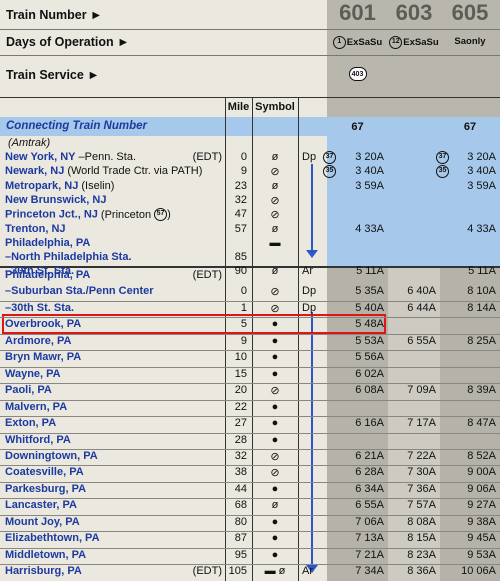  What do you see at coordinates (38, 440) in the screenshot?
I see `station: Whitford, PA` at bounding box center [38, 440].